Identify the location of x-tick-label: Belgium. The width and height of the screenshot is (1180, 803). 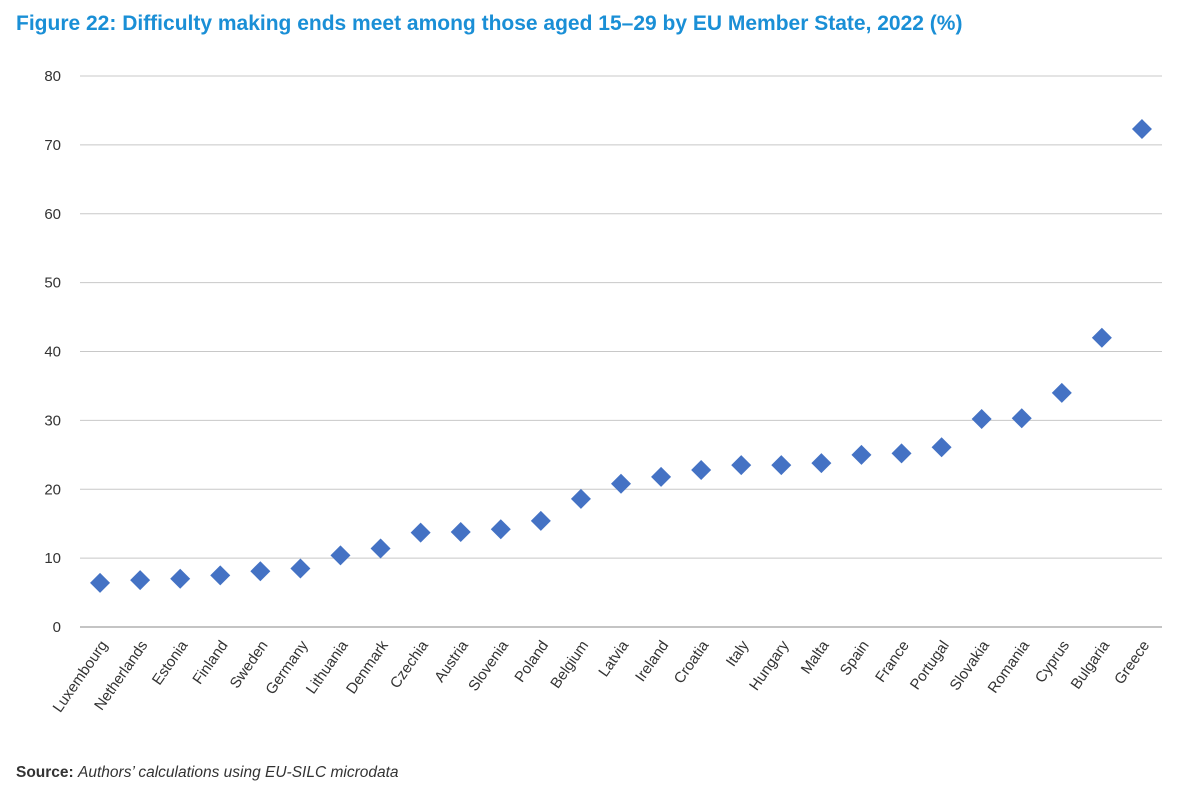
(569, 665).